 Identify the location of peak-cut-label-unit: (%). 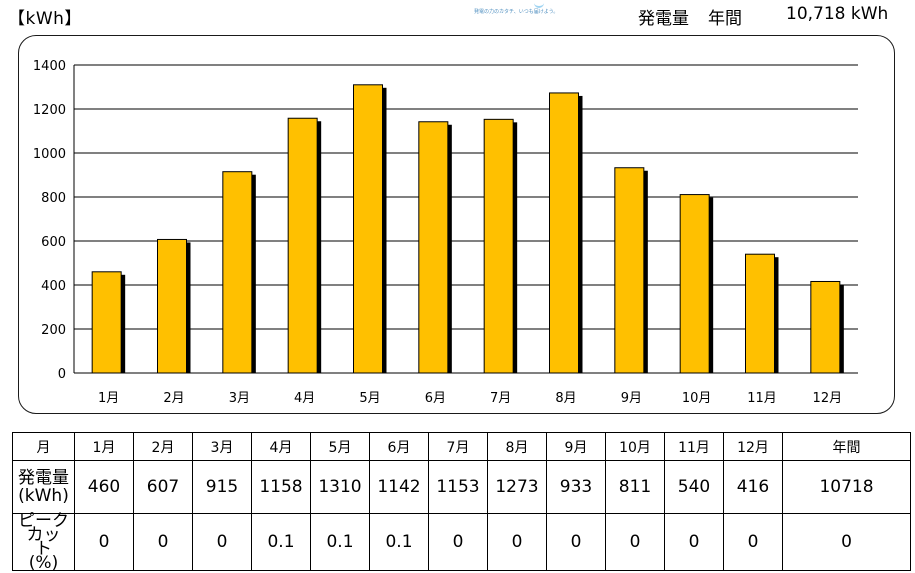
(43, 563).